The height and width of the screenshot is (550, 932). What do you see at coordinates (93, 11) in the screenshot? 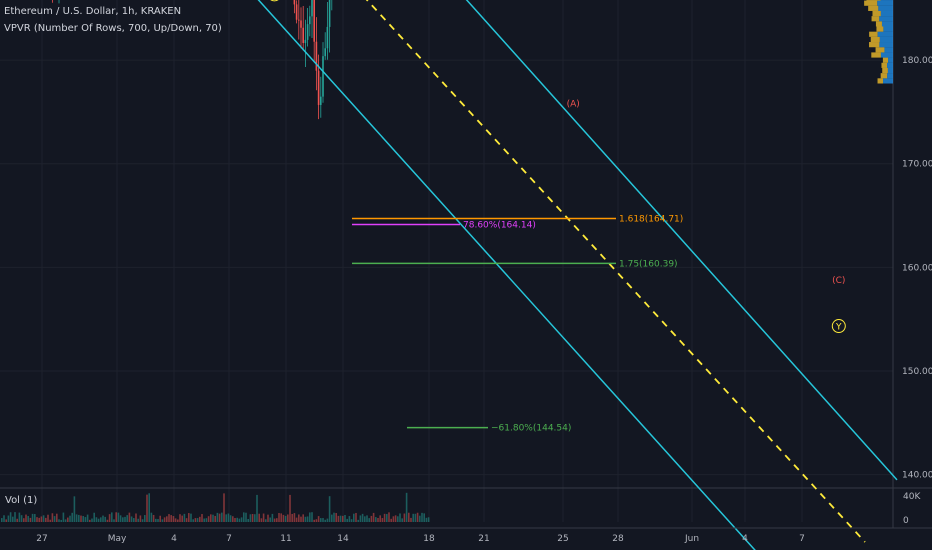
I see `chart-title: Ethereum / U.S. Dollar, 1h, KRAKEN` at bounding box center [93, 11].